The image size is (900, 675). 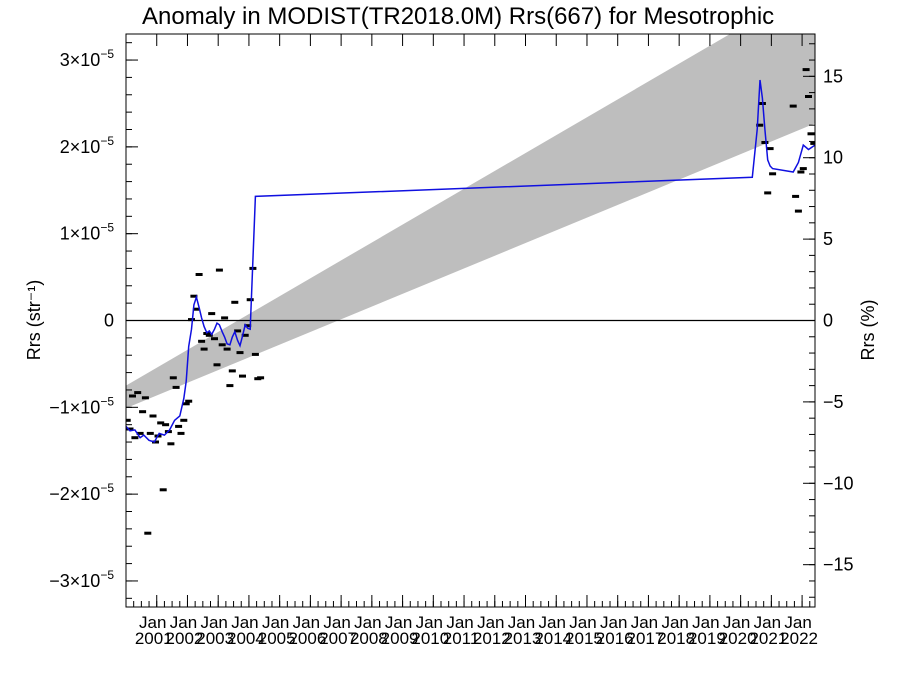 What do you see at coordinates (109, 321) in the screenshot?
I see `y-tick-label: 0` at bounding box center [109, 321].